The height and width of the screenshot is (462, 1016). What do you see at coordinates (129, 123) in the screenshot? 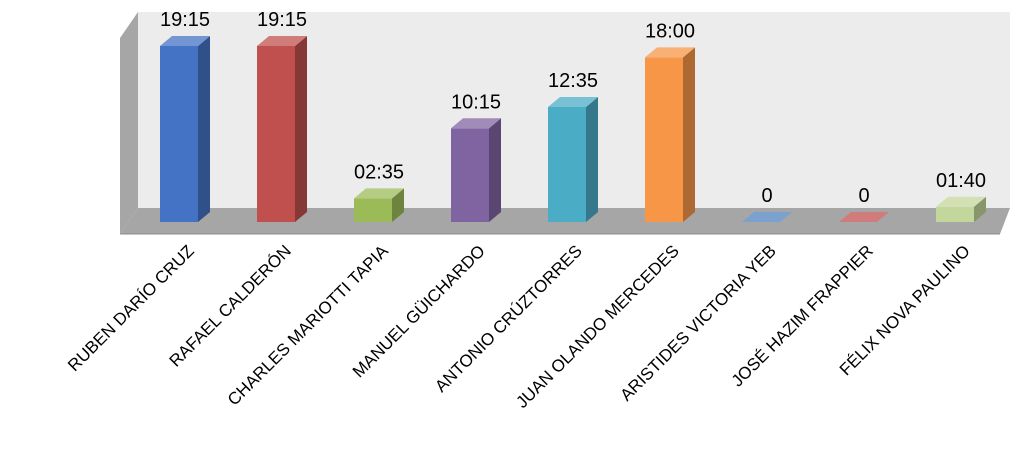
I see `chart-side-wall` at bounding box center [129, 123].